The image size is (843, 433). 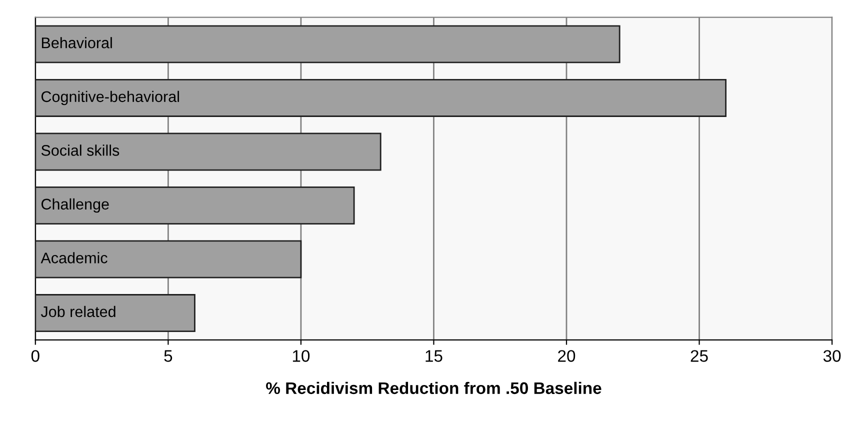 What do you see at coordinates (434, 356) in the screenshot?
I see `x-tick-label: 15` at bounding box center [434, 356].